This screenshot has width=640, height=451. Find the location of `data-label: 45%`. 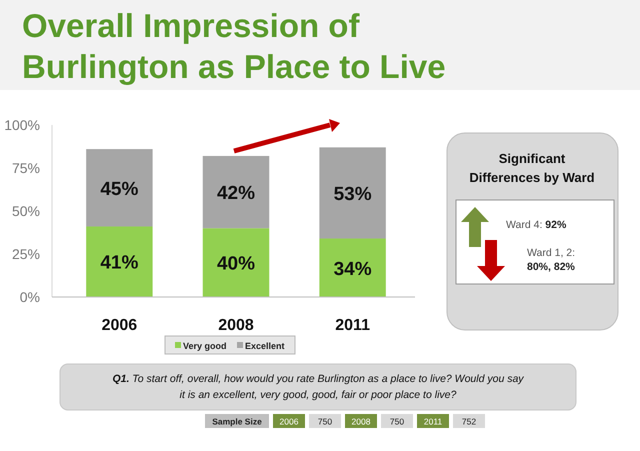

data-label: 45% is located at coordinates (119, 189).